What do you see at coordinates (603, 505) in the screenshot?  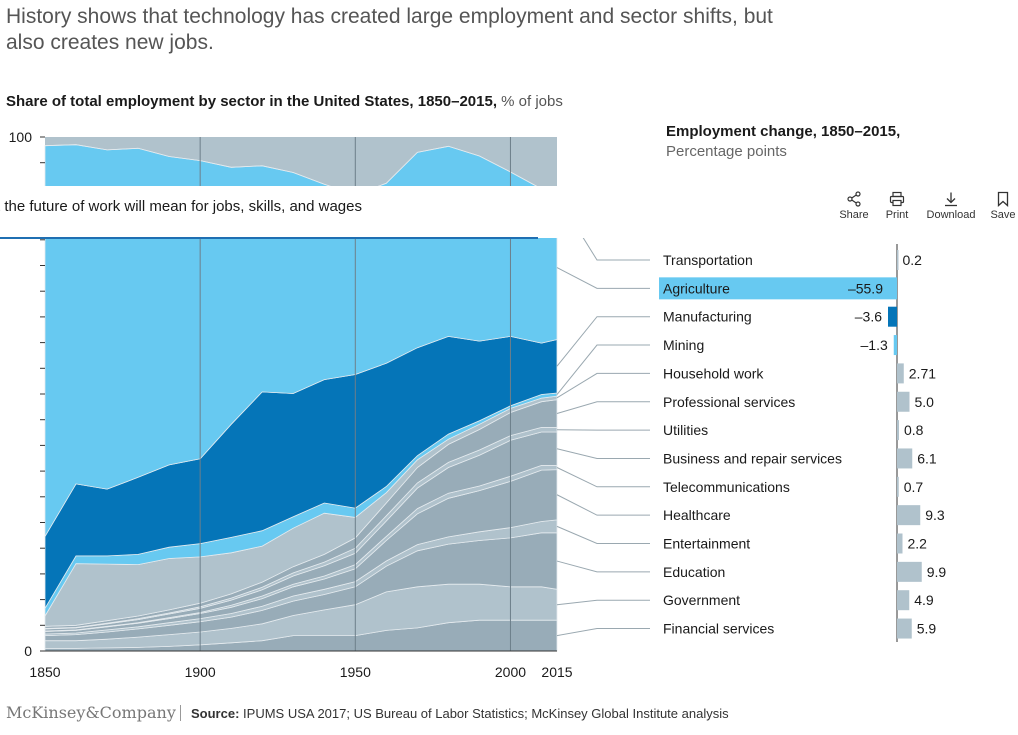 I see `leader-line-healthcare` at bounding box center [603, 505].